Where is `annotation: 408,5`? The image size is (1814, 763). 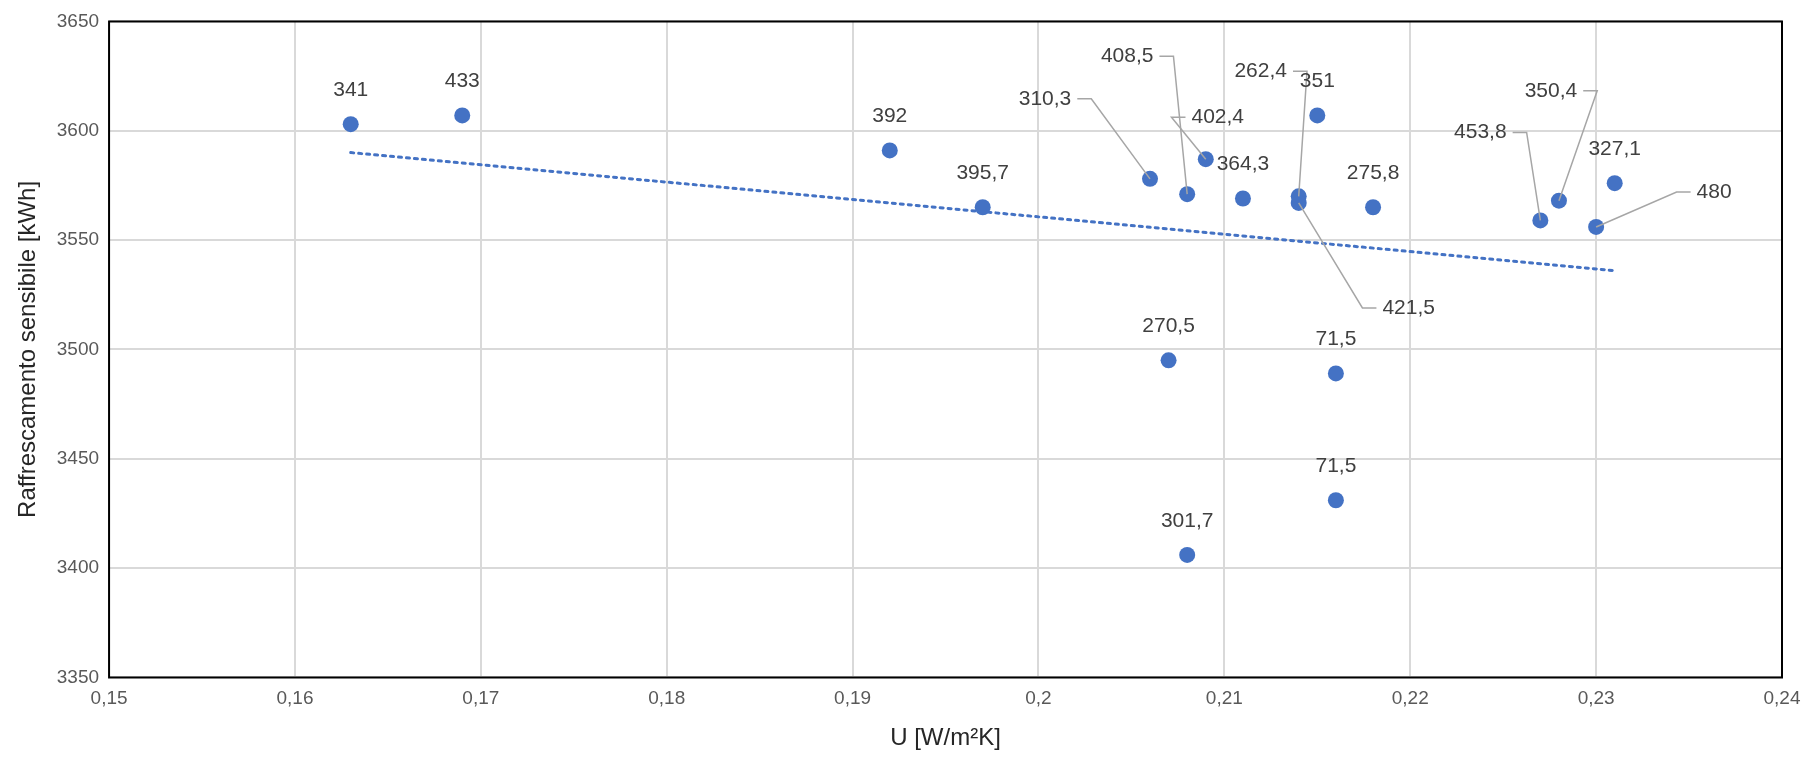 annotation: 408,5 is located at coordinates (1127, 54).